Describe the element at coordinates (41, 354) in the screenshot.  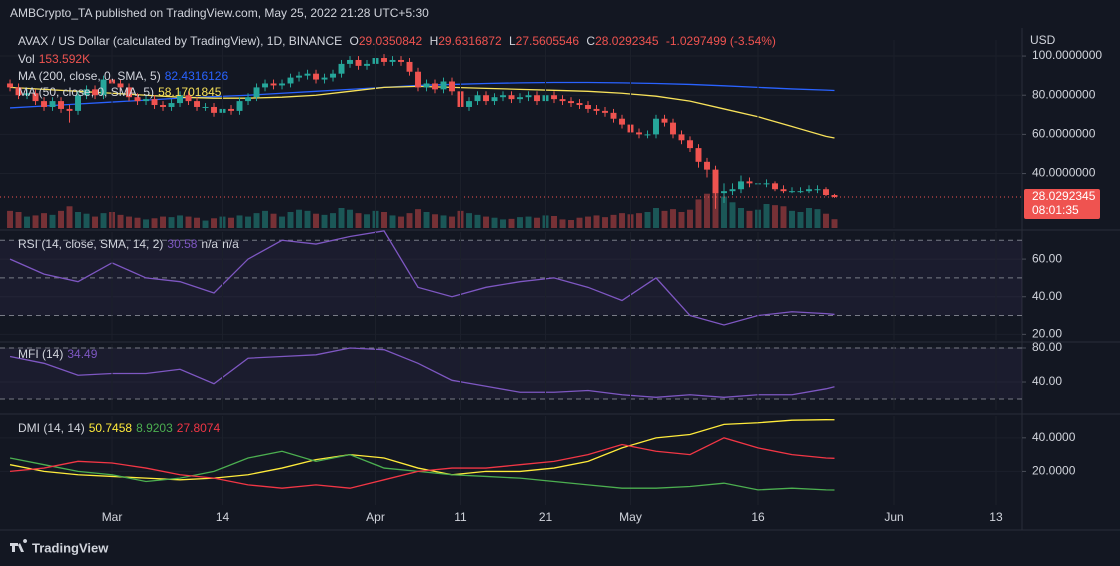
I see `mfi-title: MFI (14)` at that location.